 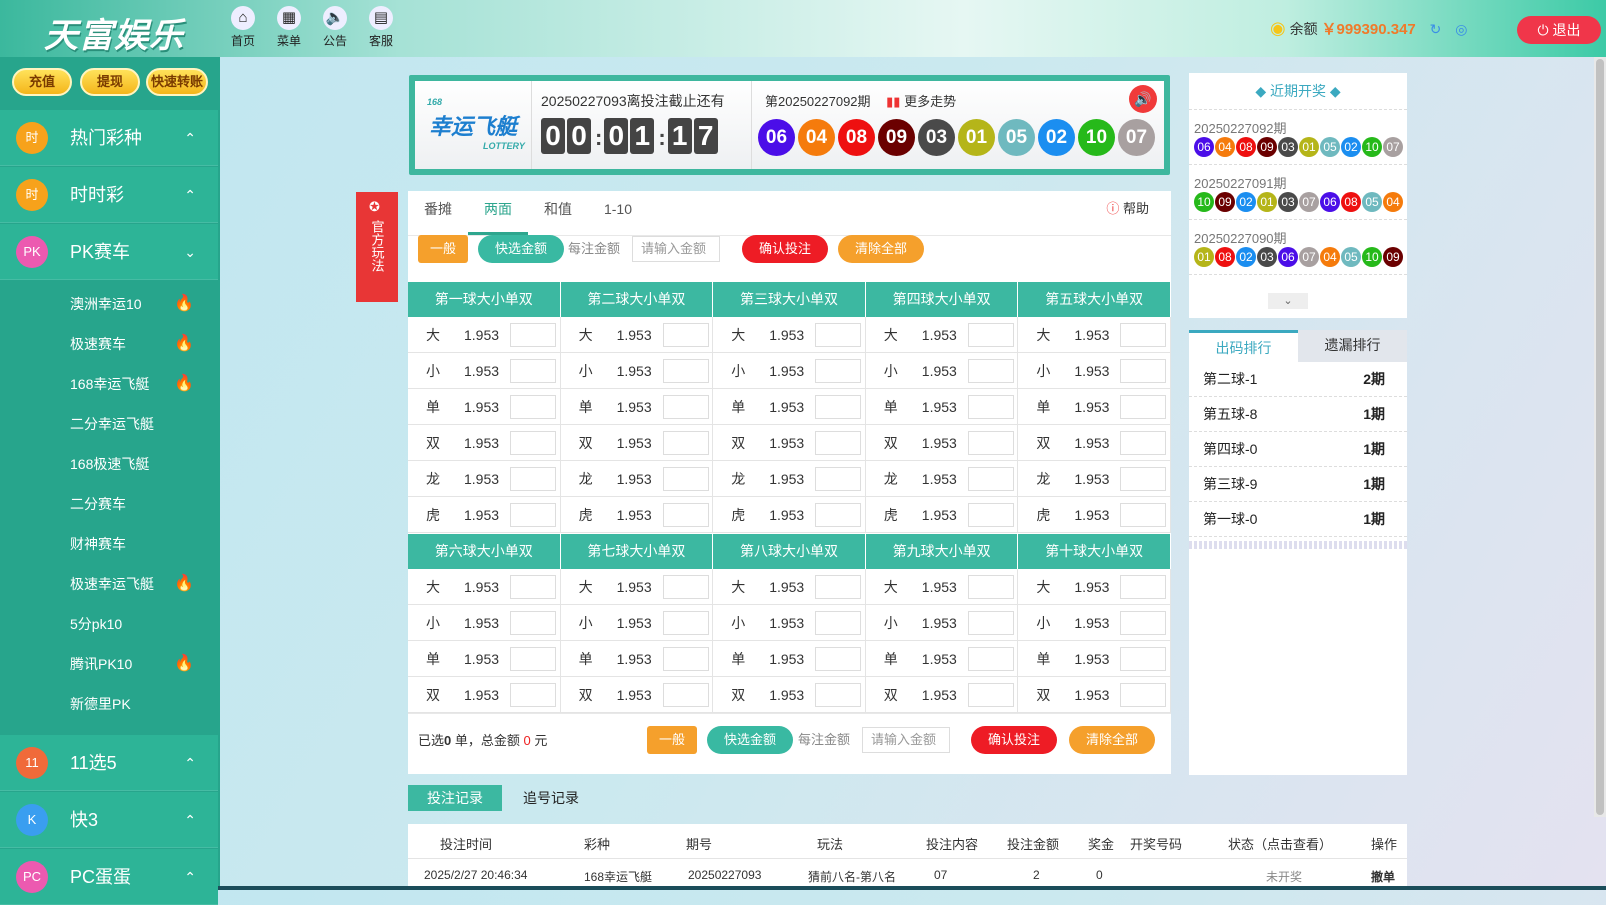 What do you see at coordinates (109, 664) in the screenshot?
I see `sidebar-item: 腾讯PK10 🔥` at bounding box center [109, 664].